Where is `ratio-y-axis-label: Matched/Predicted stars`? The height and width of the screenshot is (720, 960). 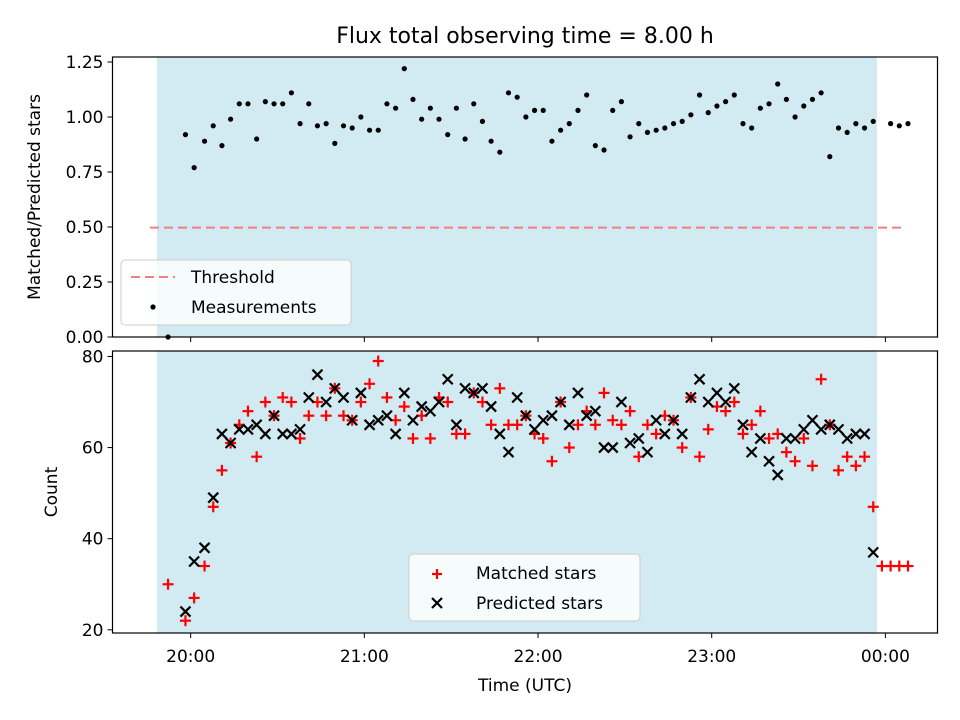 ratio-y-axis-label: Matched/Predicted stars is located at coordinates (35, 197).